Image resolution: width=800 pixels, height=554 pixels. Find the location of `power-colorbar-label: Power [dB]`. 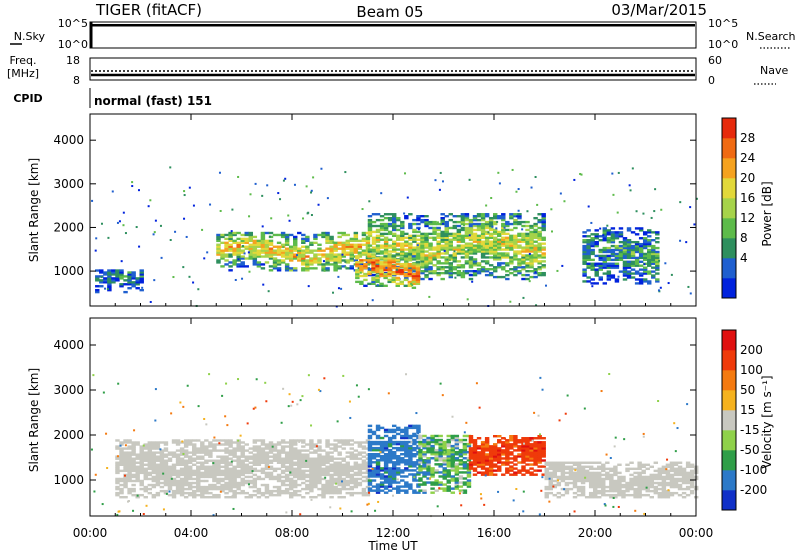

power-colorbar-label: Power [dB] is located at coordinates (767, 213).